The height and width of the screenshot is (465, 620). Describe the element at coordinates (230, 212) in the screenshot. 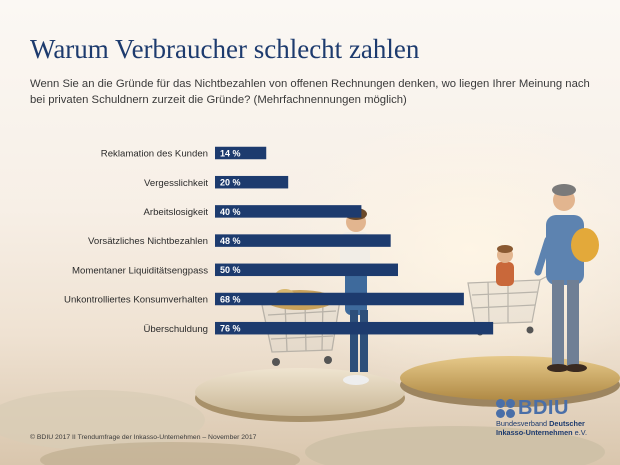

I see `value-label: 40 %` at that location.